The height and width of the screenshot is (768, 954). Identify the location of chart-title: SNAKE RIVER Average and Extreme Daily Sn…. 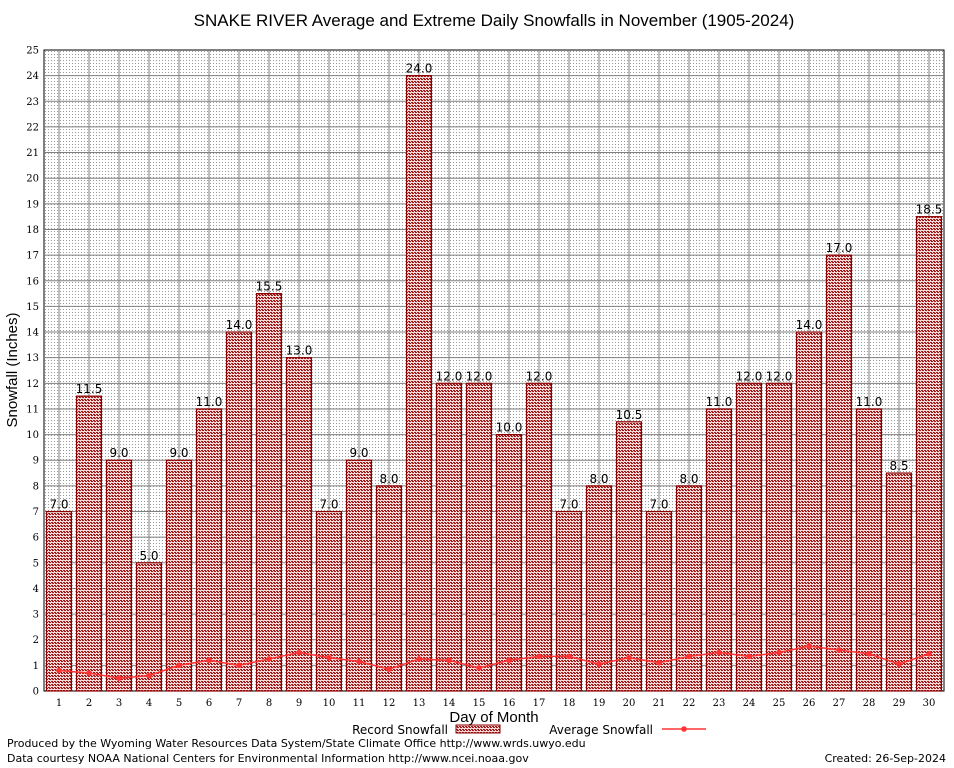
(494, 20).